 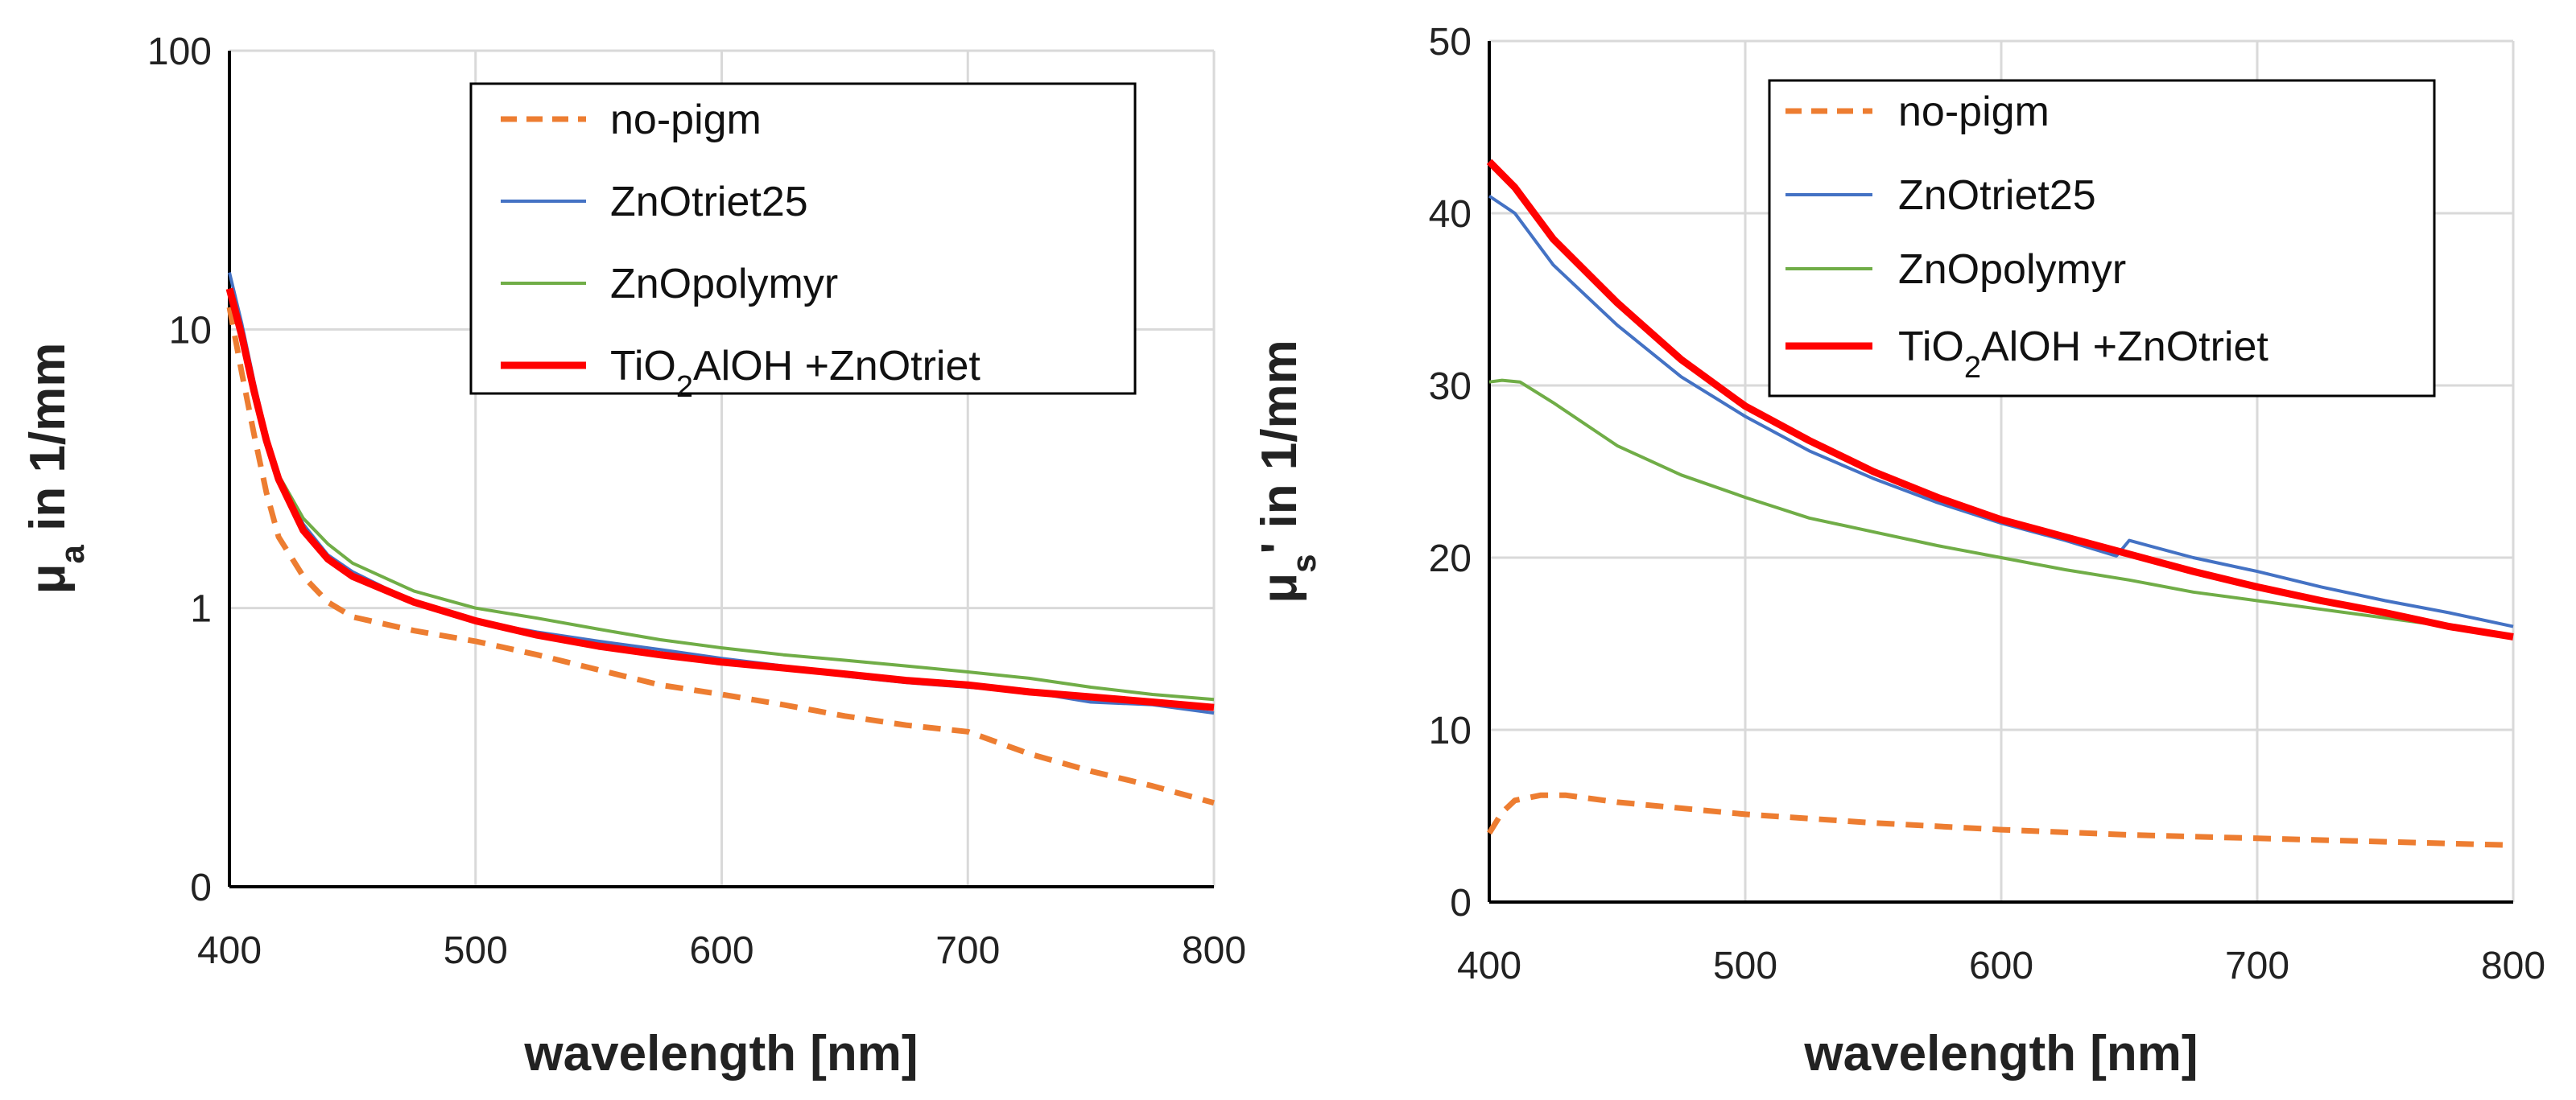 What do you see at coordinates (1450, 214) in the screenshot?
I see `y-tick-label: 40` at bounding box center [1450, 214].